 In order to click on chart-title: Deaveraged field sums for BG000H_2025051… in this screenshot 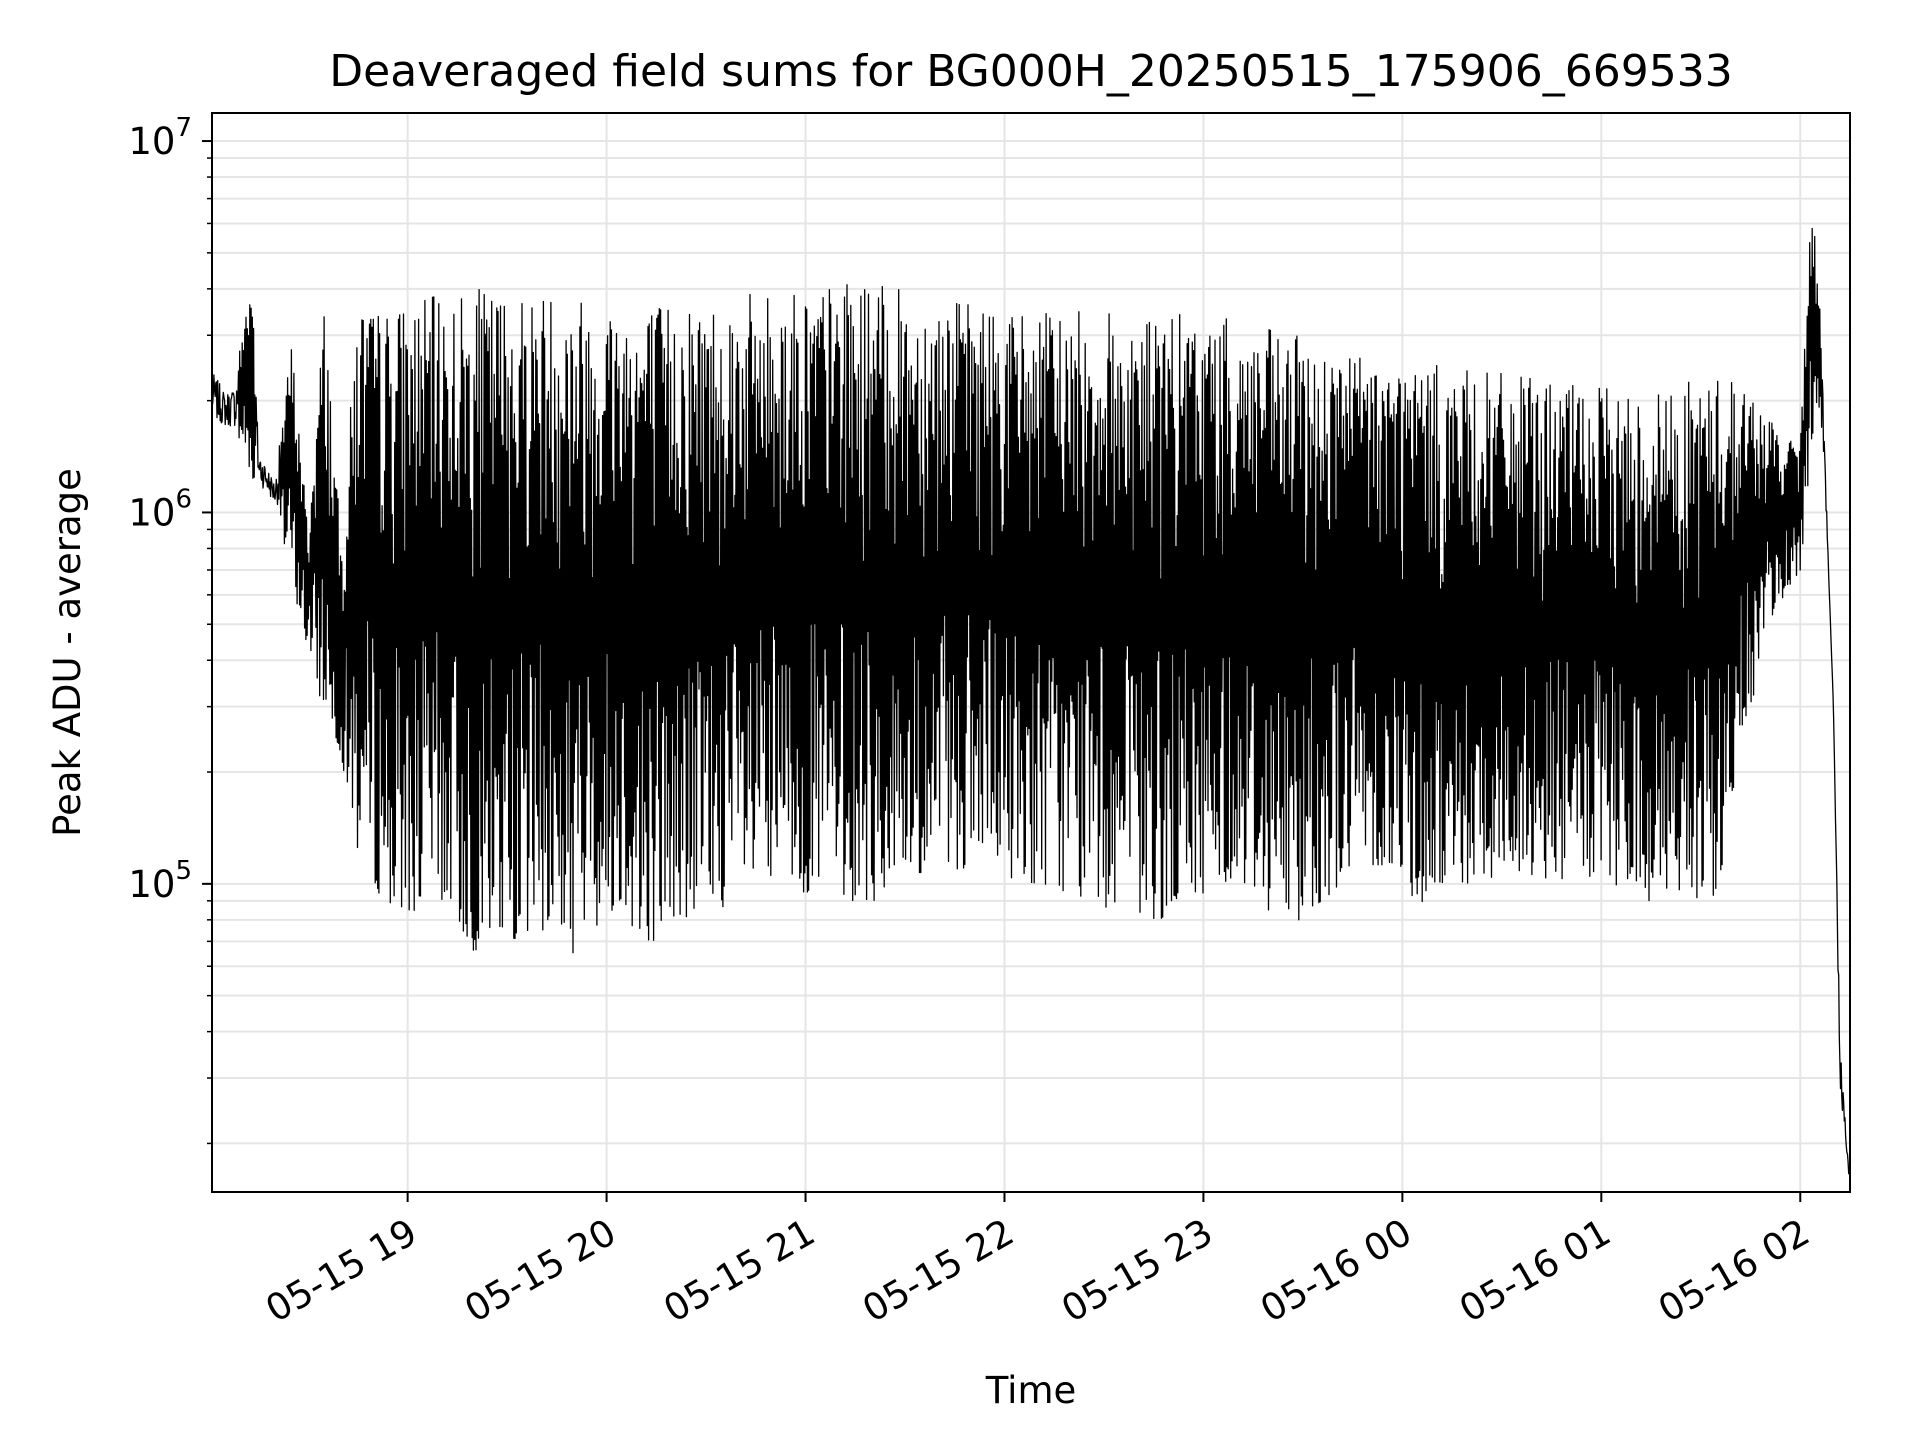, I will do `click(1030, 71)`.